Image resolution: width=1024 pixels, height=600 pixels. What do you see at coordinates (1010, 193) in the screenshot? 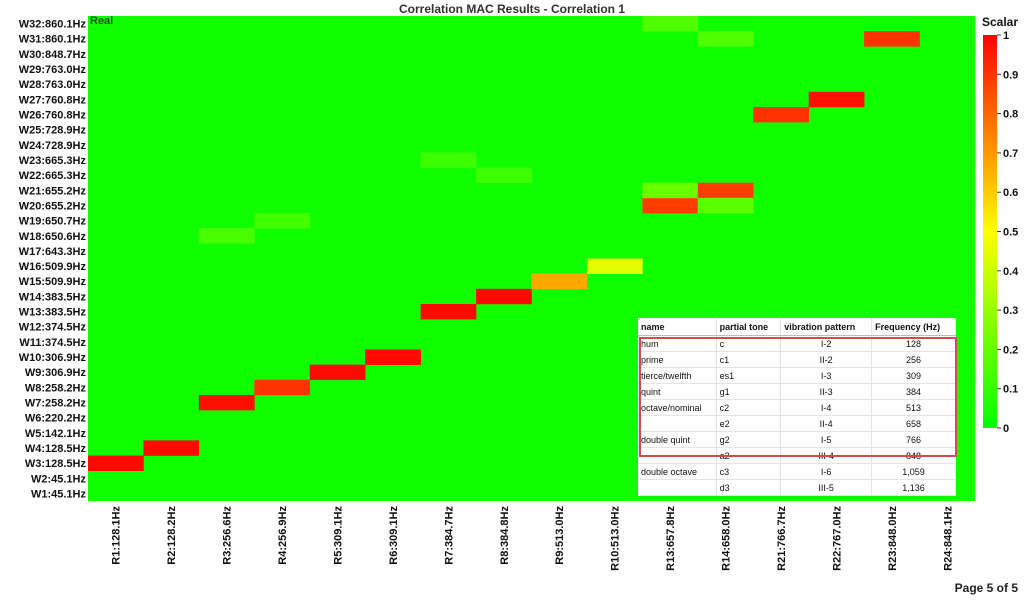
I see `colorbar-tick-label: 0.6` at bounding box center [1010, 193].